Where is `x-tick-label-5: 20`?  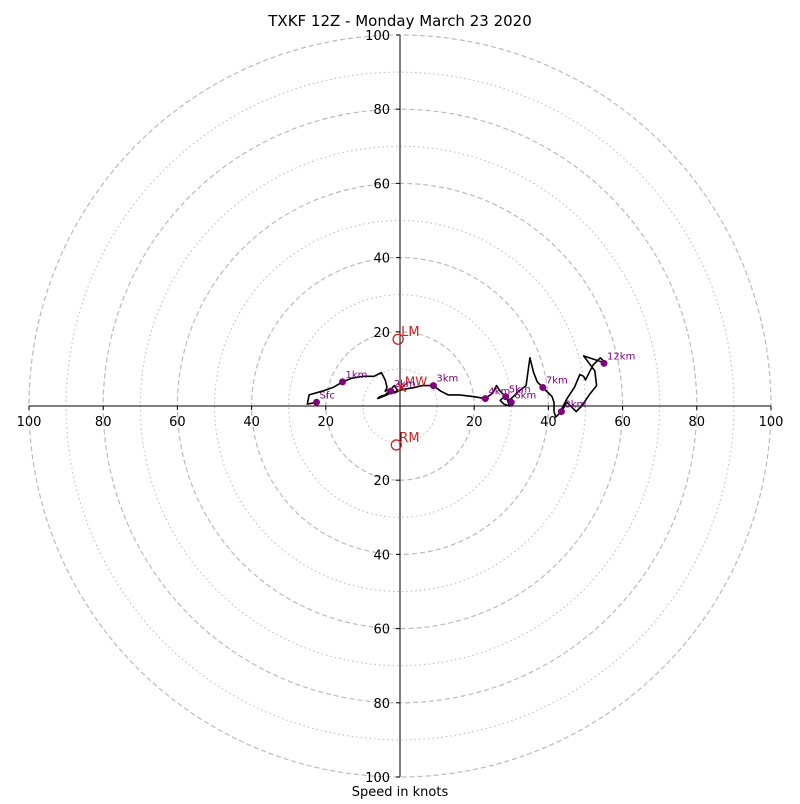 x-tick-label-5: 20 is located at coordinates (474, 422).